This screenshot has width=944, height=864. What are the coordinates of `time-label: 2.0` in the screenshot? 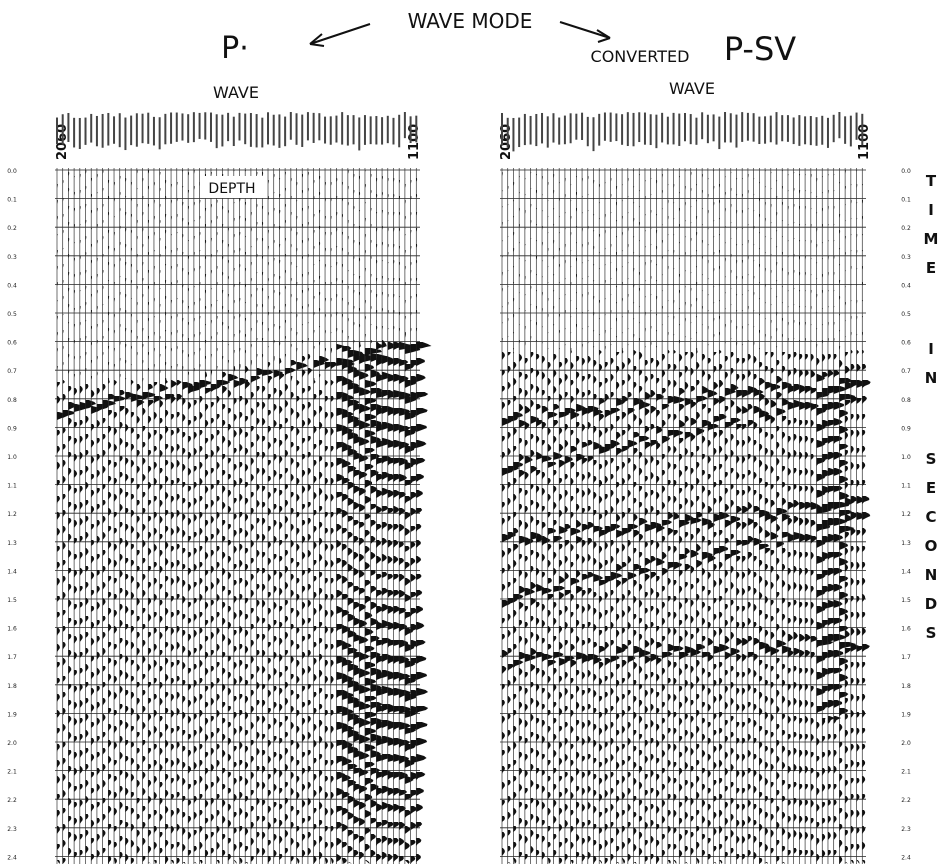 It's located at (12, 743).